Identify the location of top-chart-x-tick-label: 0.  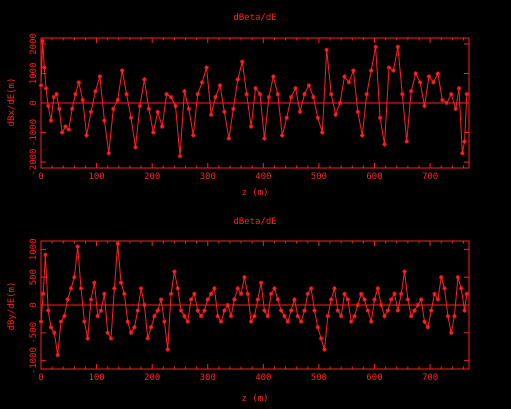
(40, 177).